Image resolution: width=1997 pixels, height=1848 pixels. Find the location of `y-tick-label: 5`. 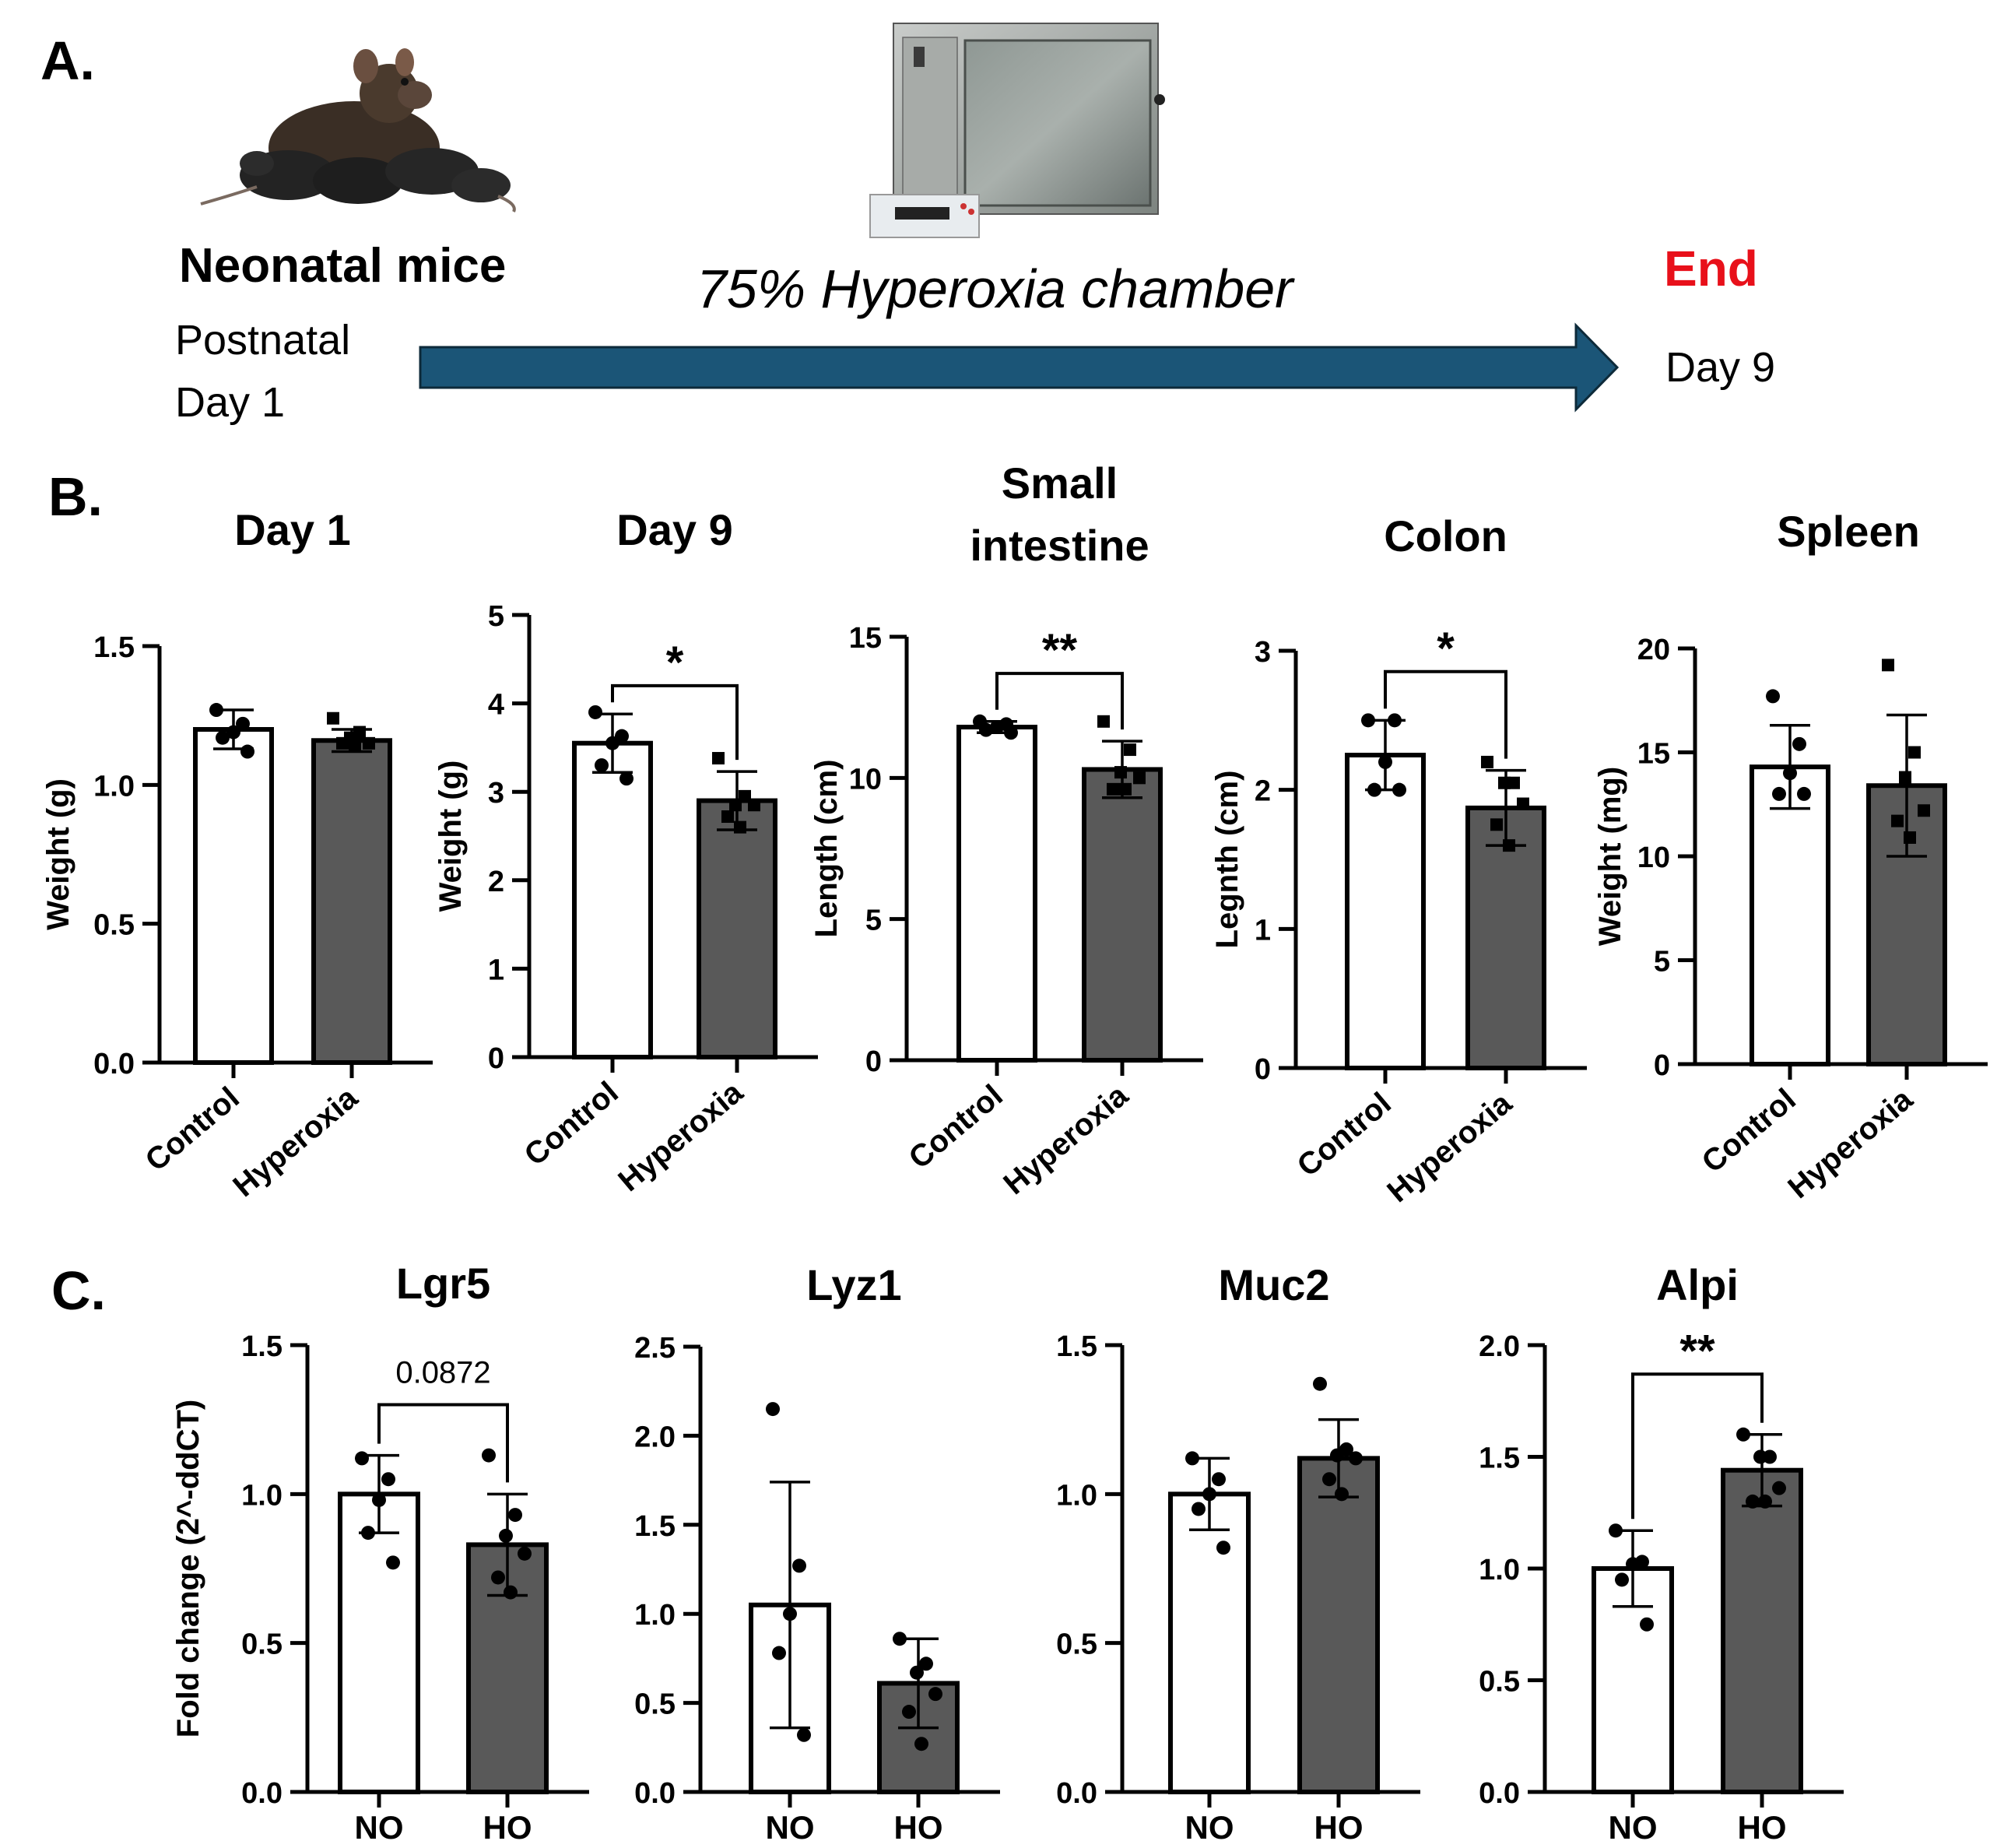

y-tick-label: 5 is located at coordinates (496, 616).